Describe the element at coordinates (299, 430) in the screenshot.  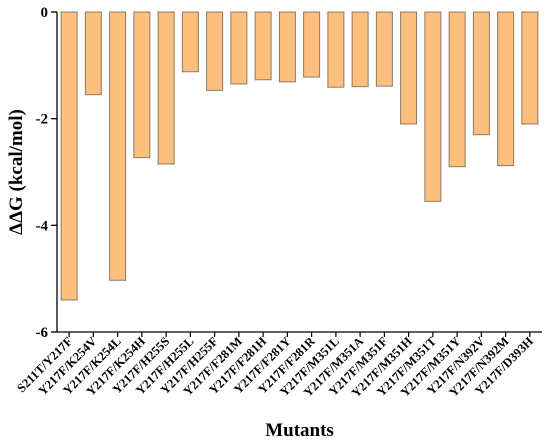
I see `x-axis-title: Mutants` at that location.